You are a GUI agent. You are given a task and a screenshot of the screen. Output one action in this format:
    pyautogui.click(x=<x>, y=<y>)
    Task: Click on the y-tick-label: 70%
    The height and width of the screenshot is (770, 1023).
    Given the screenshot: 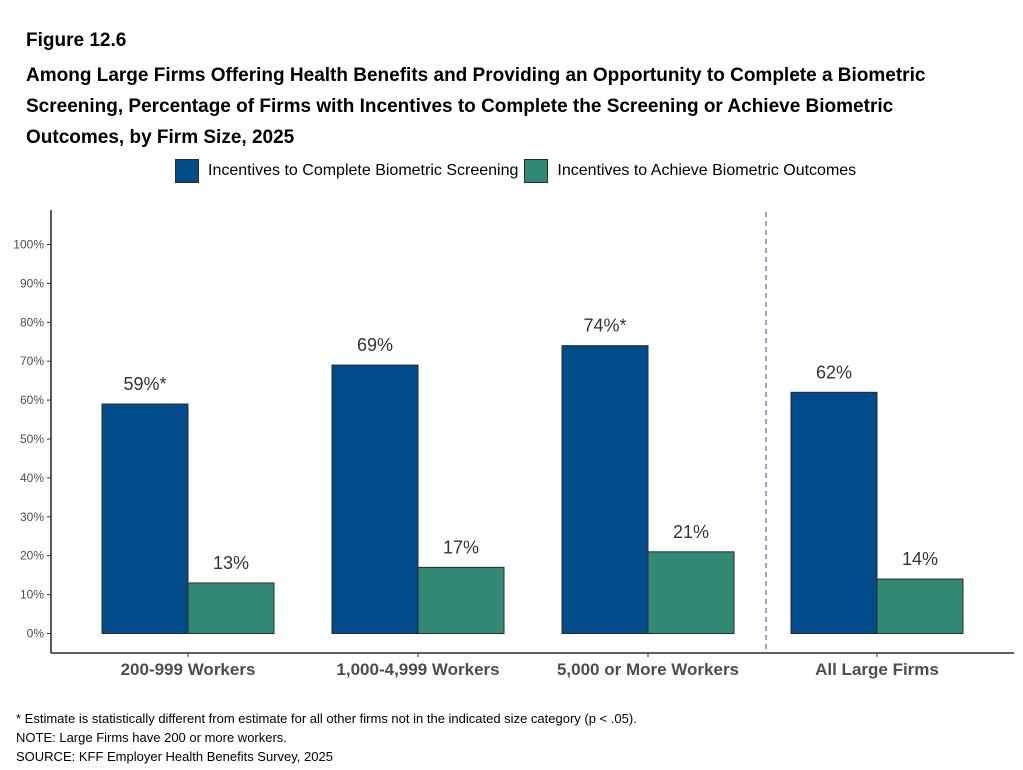 What is the action you would take?
    pyautogui.click(x=32, y=361)
    